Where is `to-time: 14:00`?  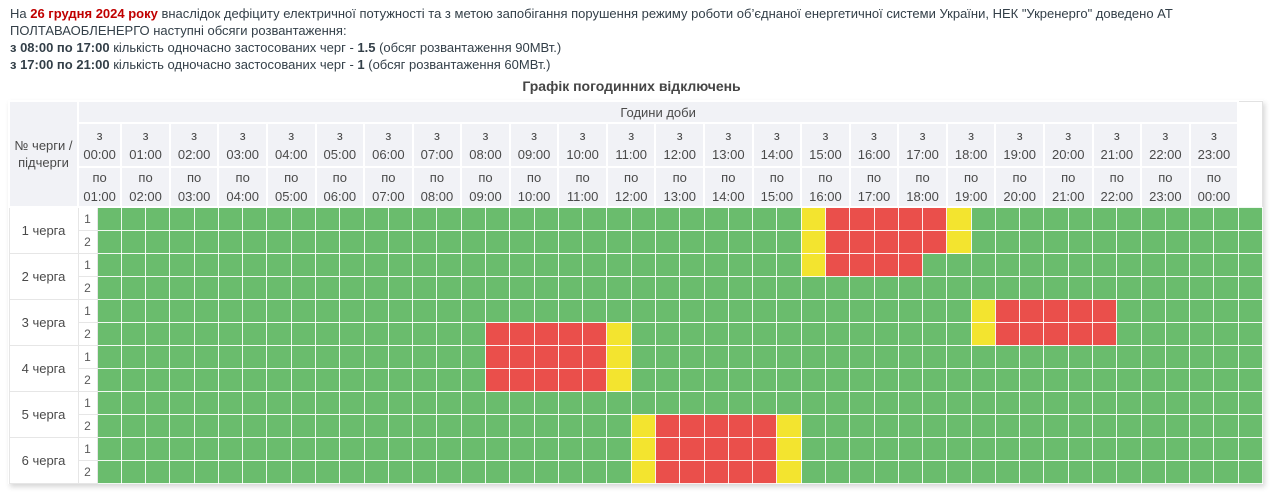
to-time: 14:00 is located at coordinates (728, 196).